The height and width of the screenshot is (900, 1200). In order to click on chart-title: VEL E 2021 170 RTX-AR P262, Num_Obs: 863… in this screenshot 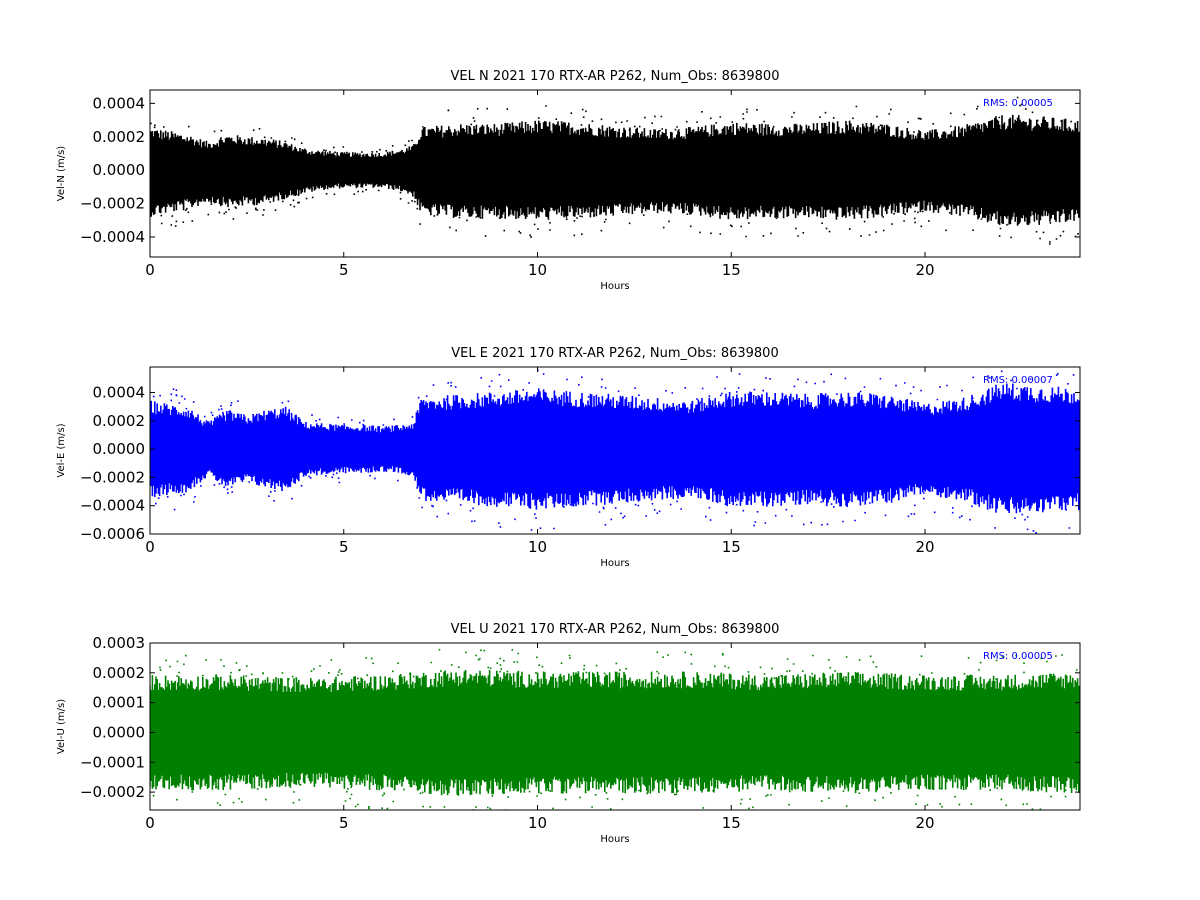, I will do `click(614, 353)`.